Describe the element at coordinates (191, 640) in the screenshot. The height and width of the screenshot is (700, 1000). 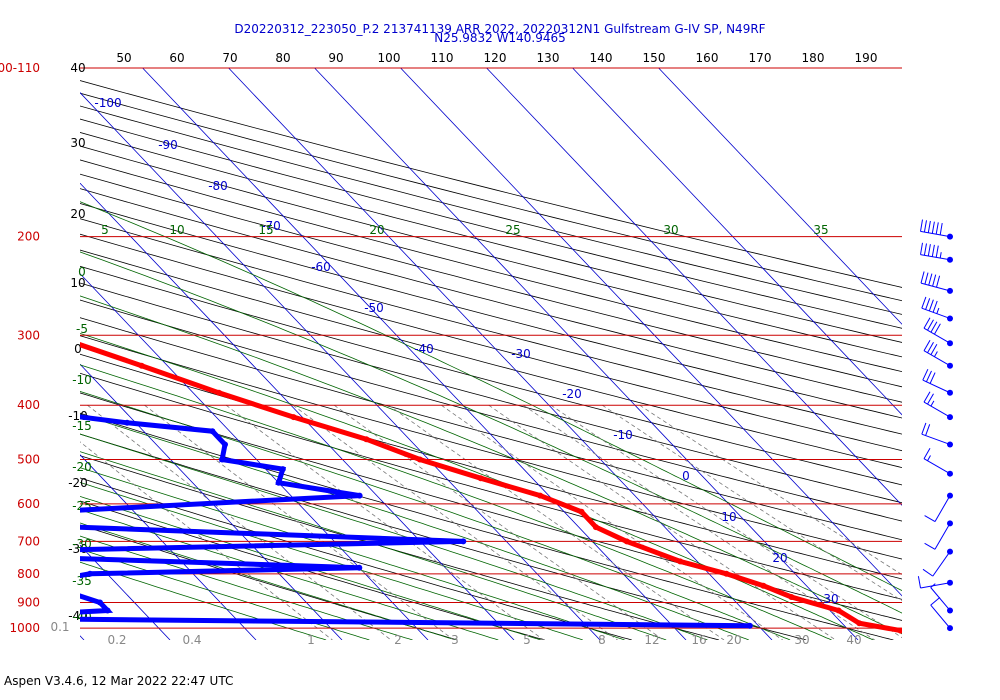
I see `mixing-ratio-label: 0.4` at that location.